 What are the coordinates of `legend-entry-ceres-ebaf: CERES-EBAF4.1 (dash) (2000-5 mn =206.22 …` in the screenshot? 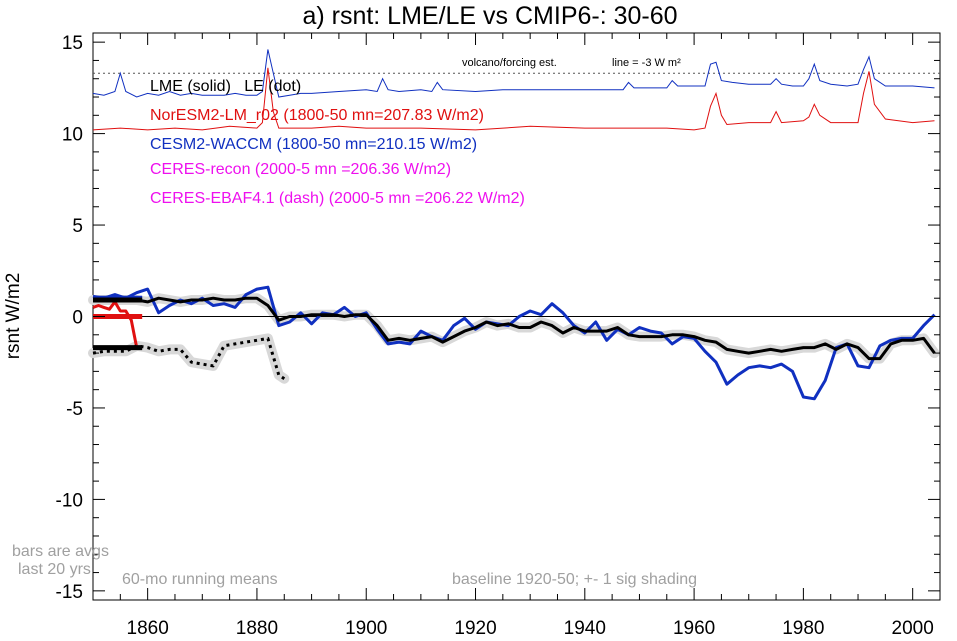 It's located at (337, 198).